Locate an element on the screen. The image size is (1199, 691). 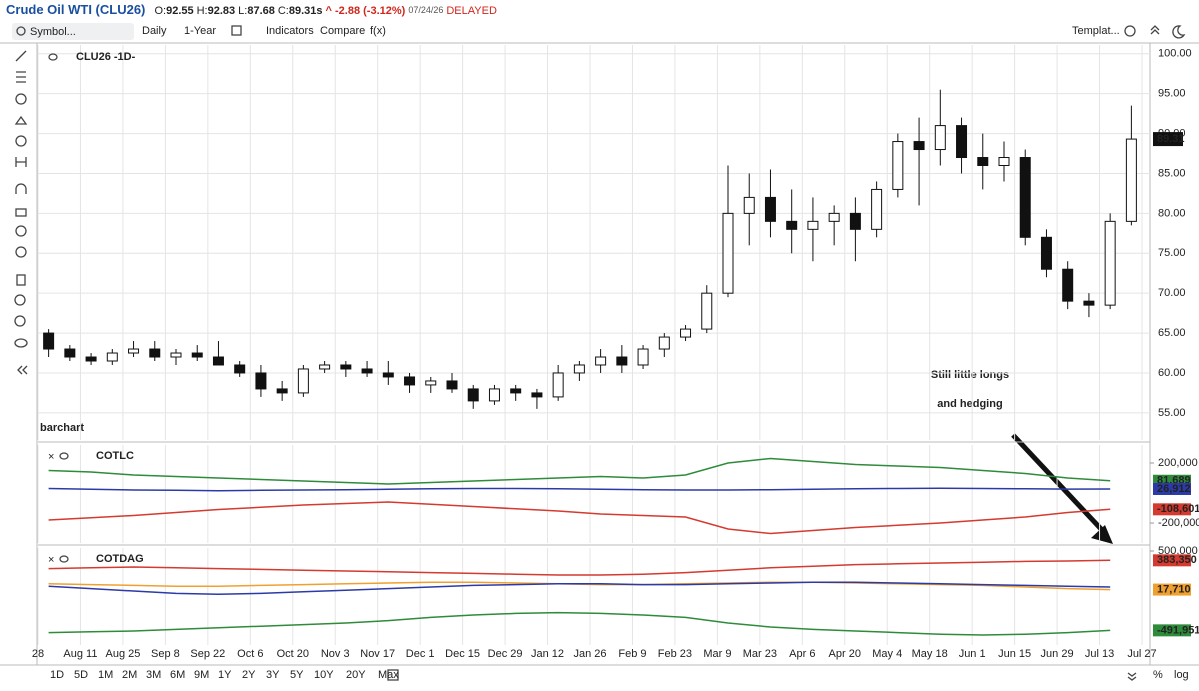
quote-value: 92.83 is located at coordinates (222, 11).